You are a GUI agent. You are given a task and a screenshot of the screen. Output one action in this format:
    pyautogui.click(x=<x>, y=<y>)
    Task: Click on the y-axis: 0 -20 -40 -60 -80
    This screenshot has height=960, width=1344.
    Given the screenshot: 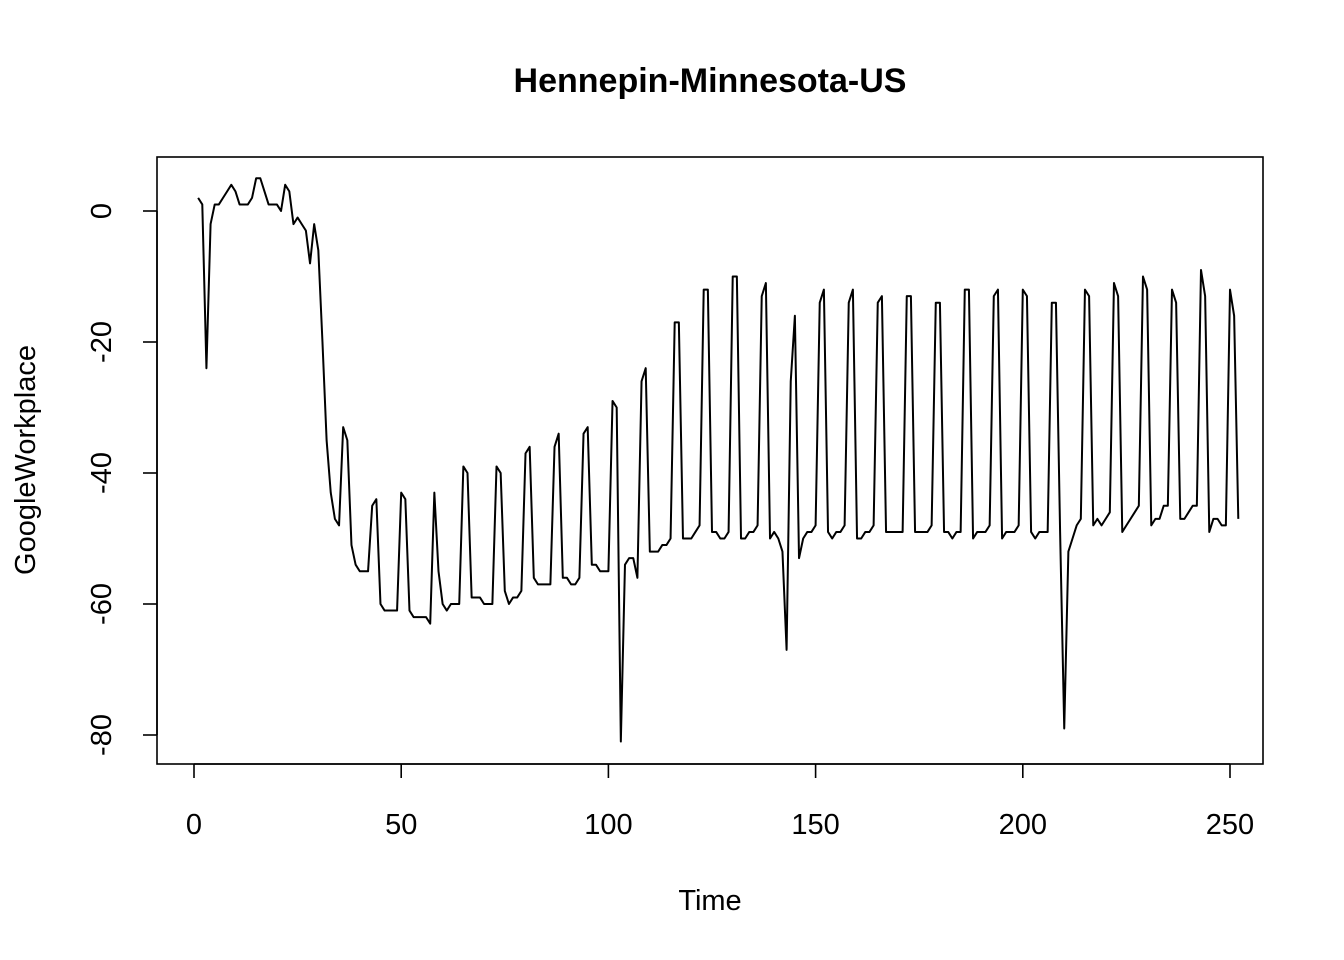 What is the action you would take?
    pyautogui.click(x=122, y=479)
    